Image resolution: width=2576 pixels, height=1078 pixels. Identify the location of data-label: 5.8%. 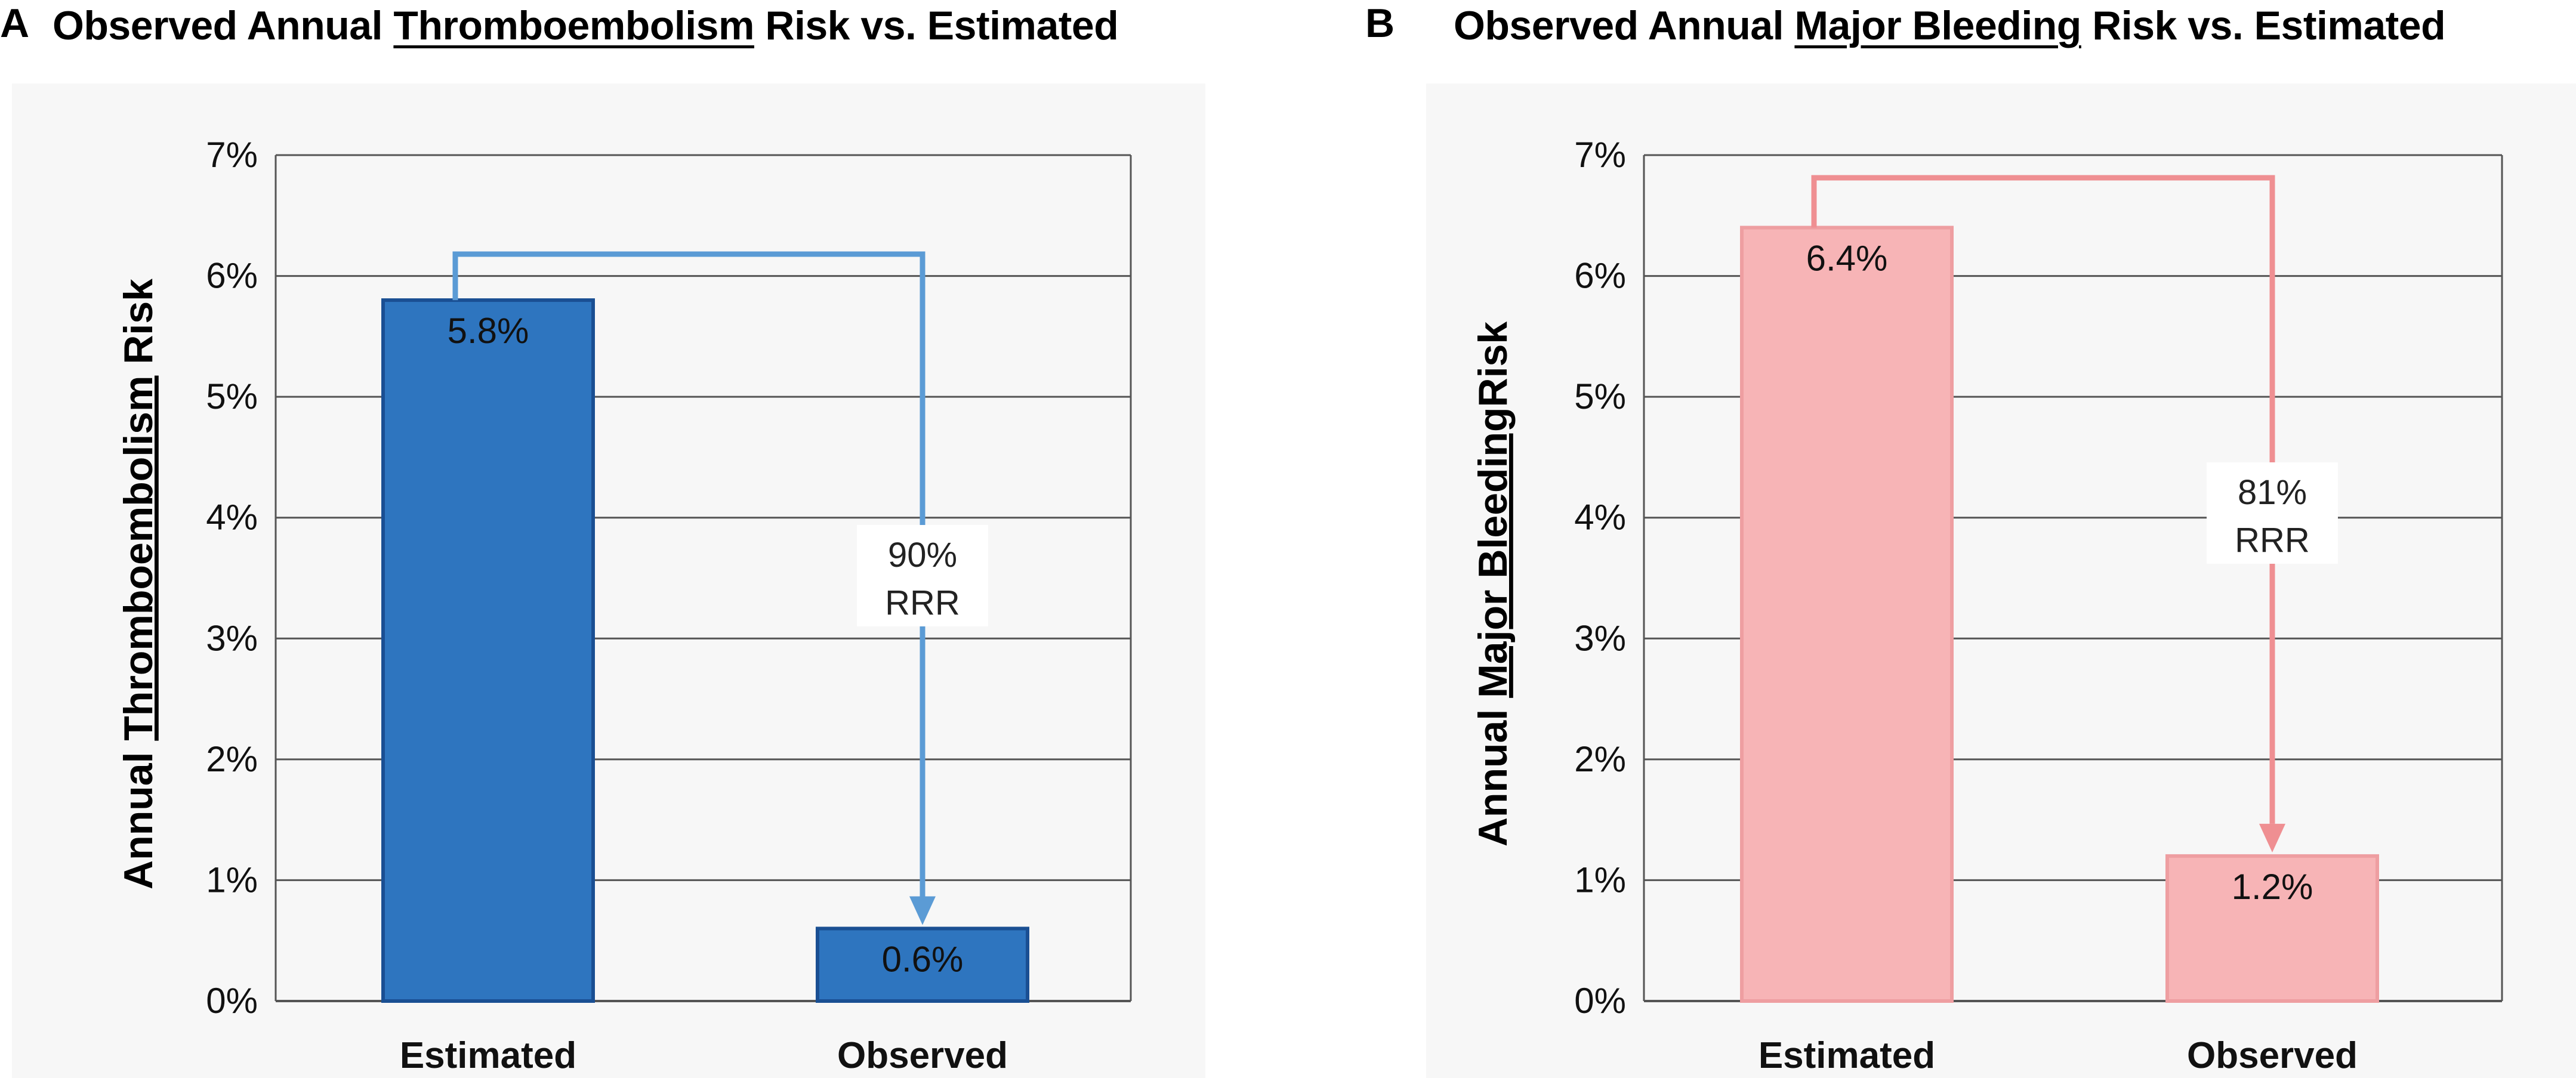
(488, 331).